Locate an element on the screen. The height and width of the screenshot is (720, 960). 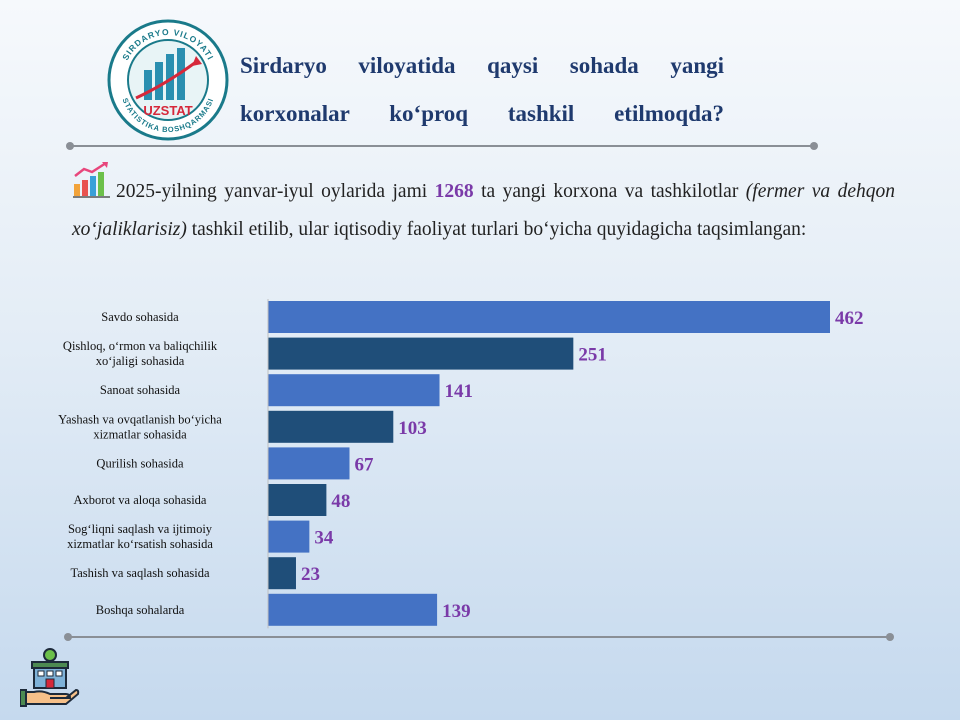
bar-value-label: 67 is located at coordinates (365, 464).